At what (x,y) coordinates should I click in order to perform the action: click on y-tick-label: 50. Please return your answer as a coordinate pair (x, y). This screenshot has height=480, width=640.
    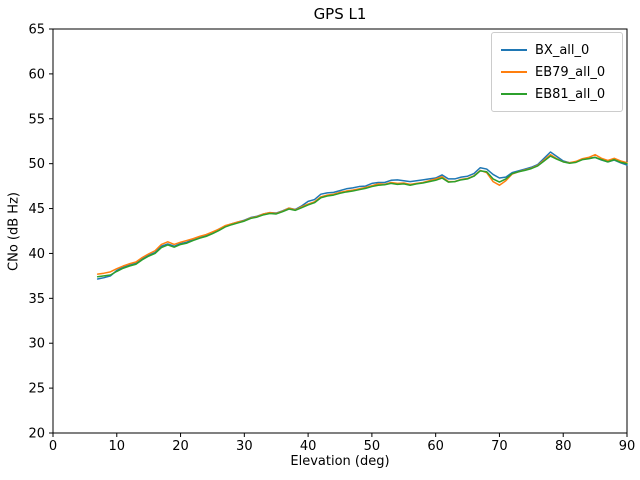
    Looking at the image, I should click on (36, 164).